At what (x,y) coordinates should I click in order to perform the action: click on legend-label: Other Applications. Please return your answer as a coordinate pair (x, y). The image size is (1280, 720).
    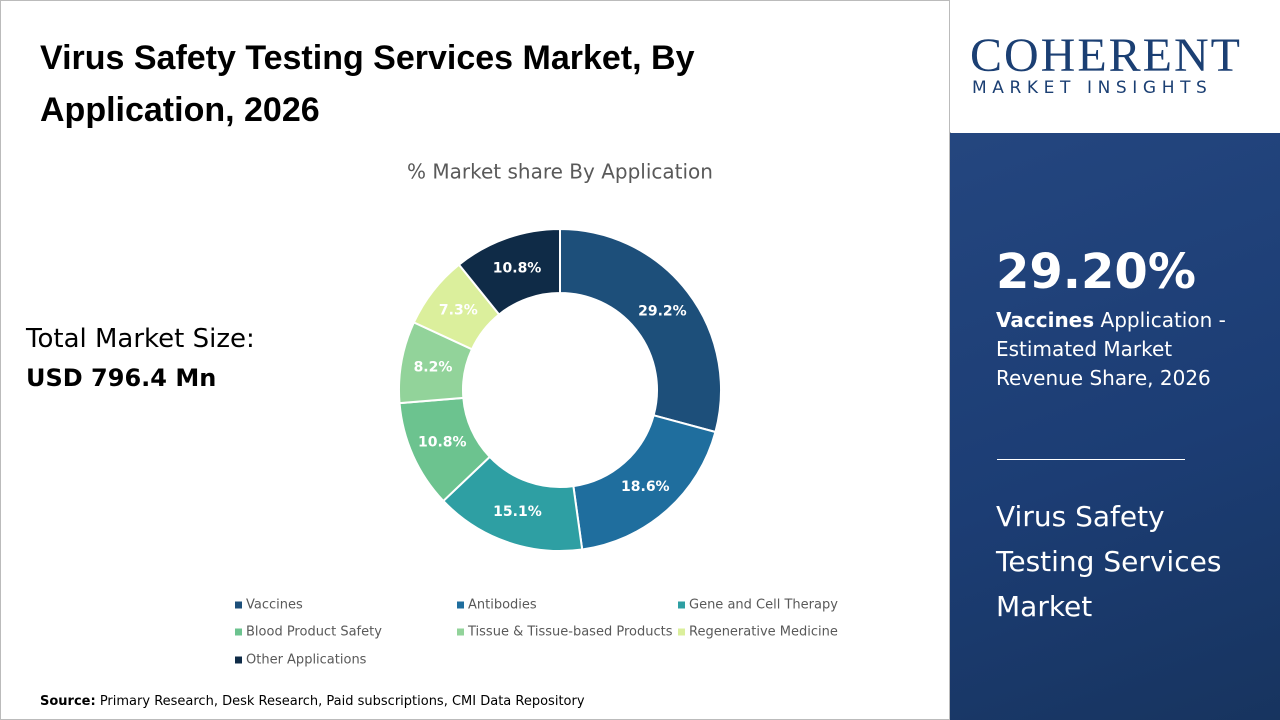
    Looking at the image, I should click on (306, 660).